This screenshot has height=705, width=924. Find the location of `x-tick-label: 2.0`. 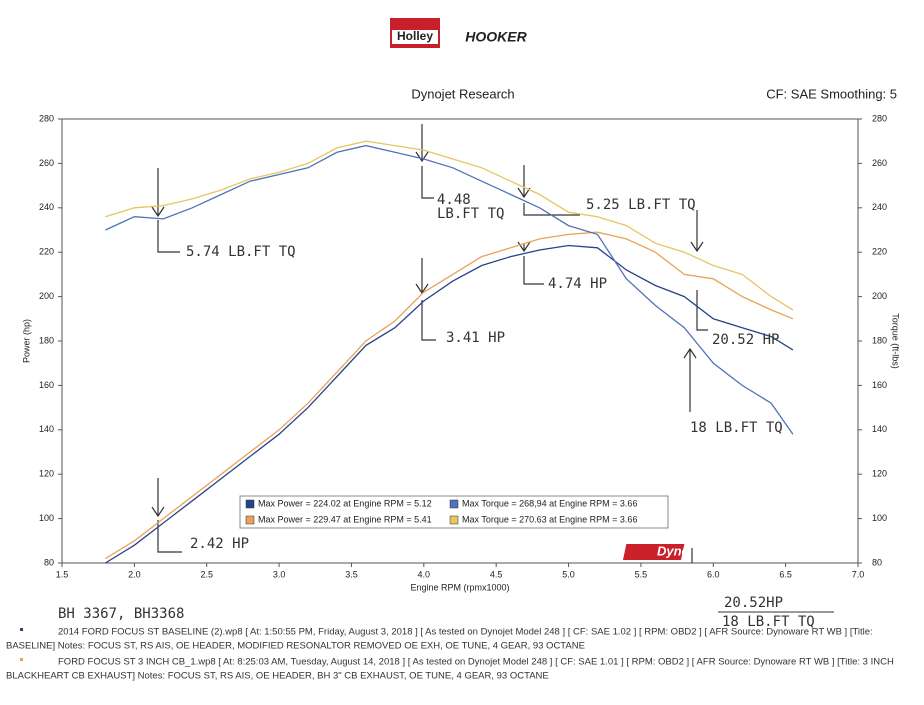

x-tick-label: 2.0 is located at coordinates (134, 574).